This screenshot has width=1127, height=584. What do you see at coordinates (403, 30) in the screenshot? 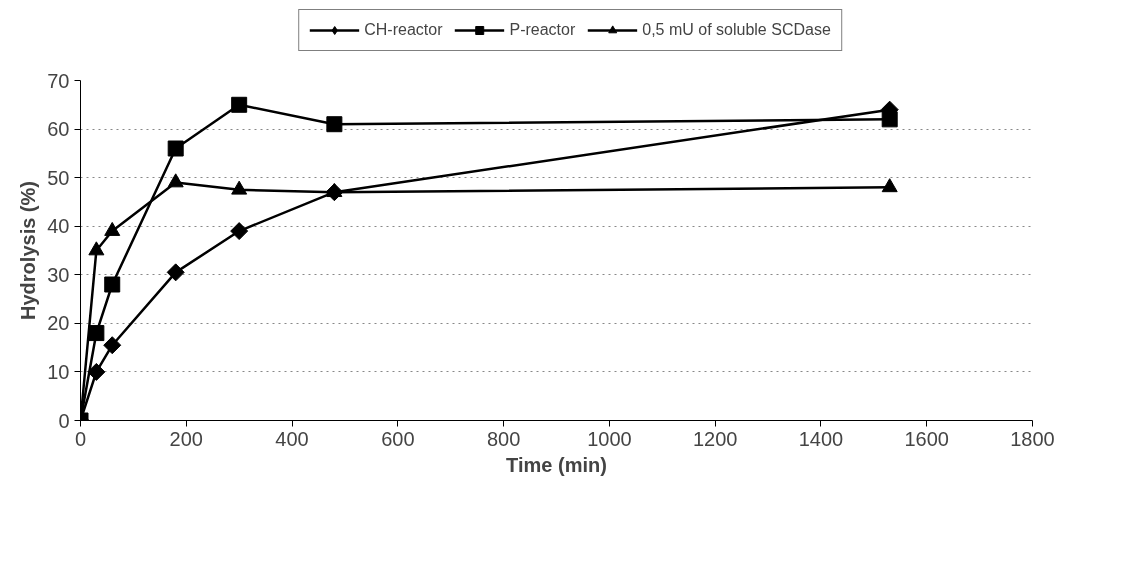
I see `legend-label: CH-reactor` at bounding box center [403, 30].